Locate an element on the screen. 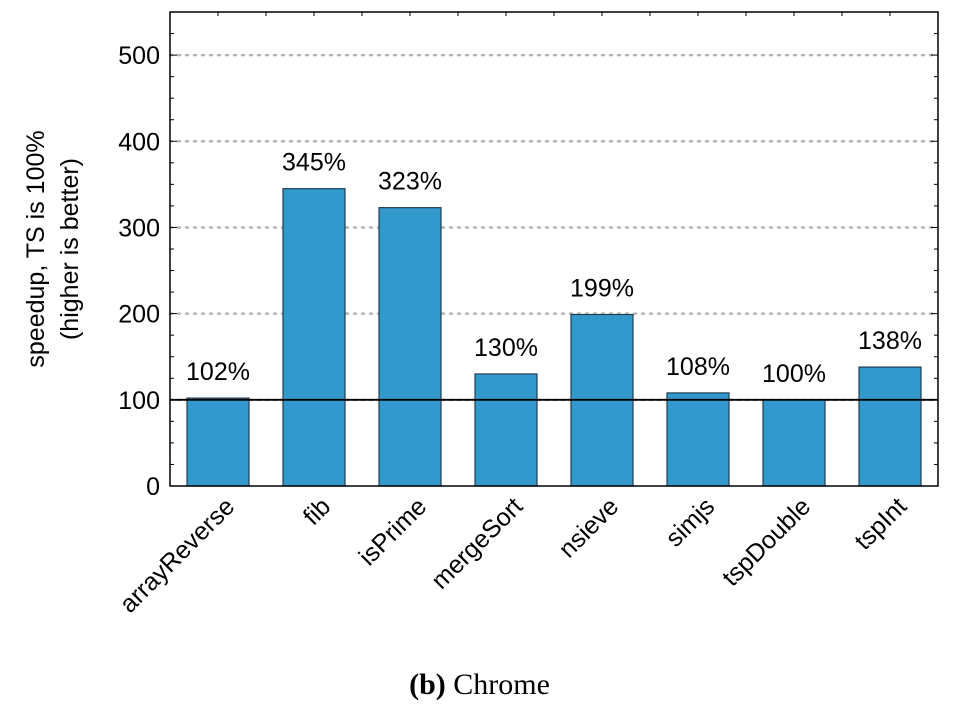  data-label-simjs: 108% is located at coordinates (698, 367).